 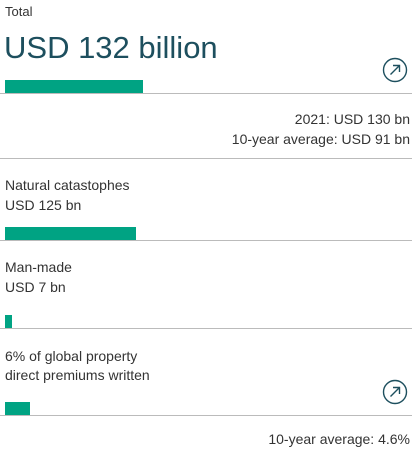 I want to click on comparison: 2021: USD 130 bn, so click(x=352, y=119).